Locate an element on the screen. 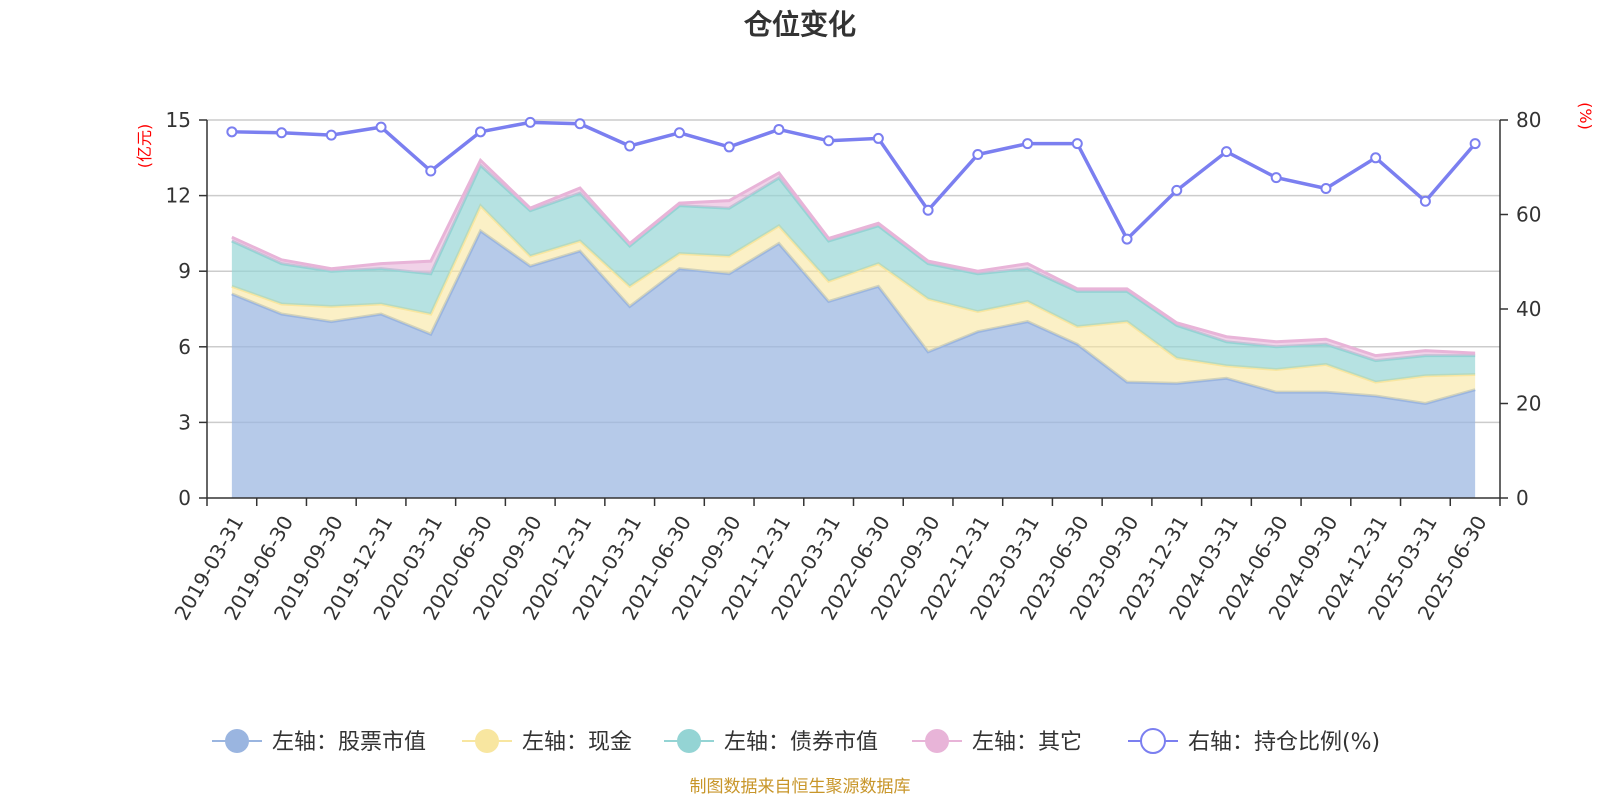 This screenshot has height=800, width=1600. legend-label: 右轴：持仓比例(%) is located at coordinates (1284, 742).